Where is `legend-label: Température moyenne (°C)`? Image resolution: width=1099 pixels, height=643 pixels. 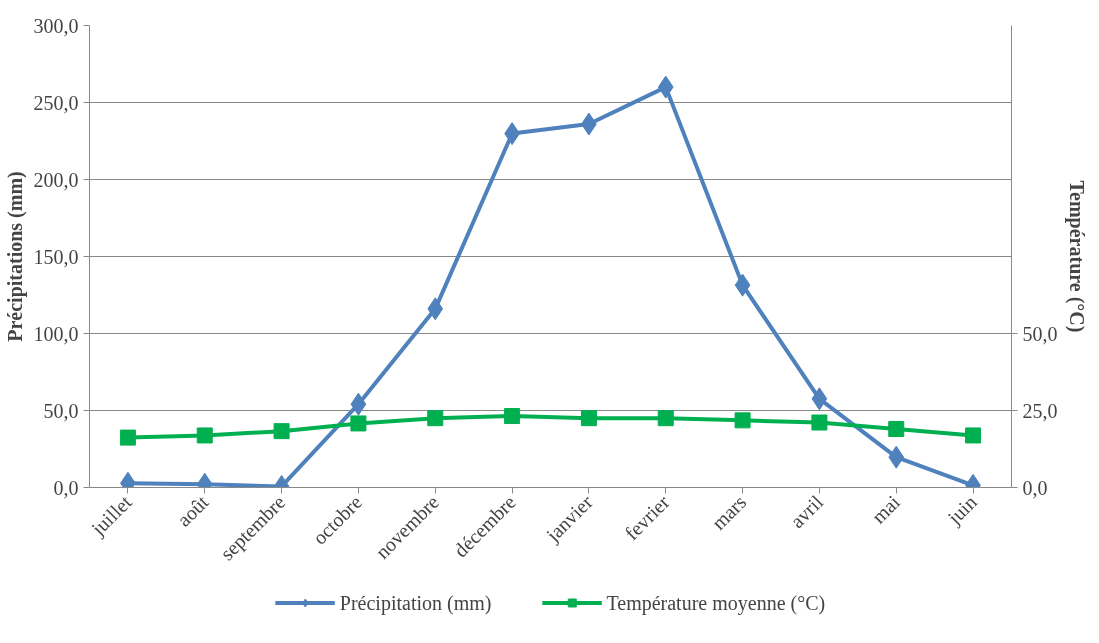 legend-label: Température moyenne (°C) is located at coordinates (716, 602).